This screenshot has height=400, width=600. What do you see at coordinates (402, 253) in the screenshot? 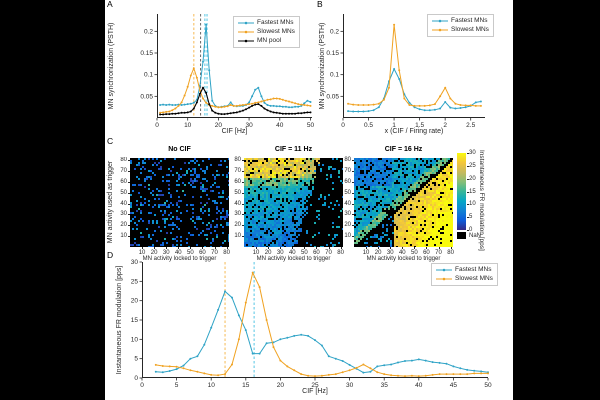
I see `tick-label: 40` at bounding box center [402, 253].